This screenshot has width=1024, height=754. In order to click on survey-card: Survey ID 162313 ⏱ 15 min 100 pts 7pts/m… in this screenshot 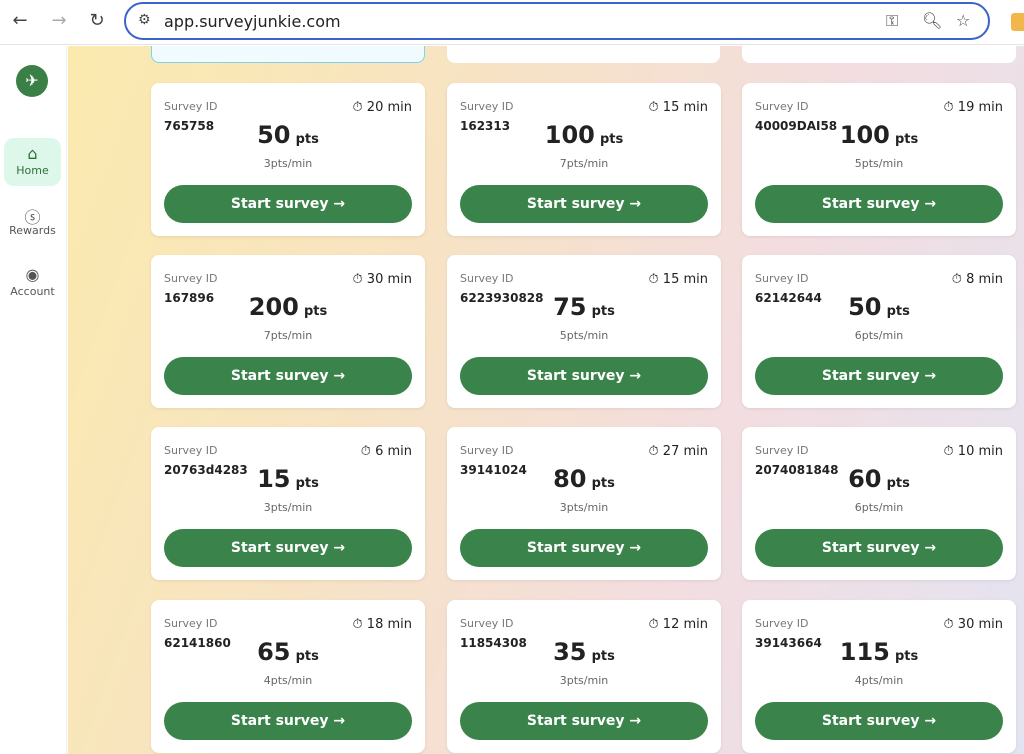, I will do `click(584, 159)`.